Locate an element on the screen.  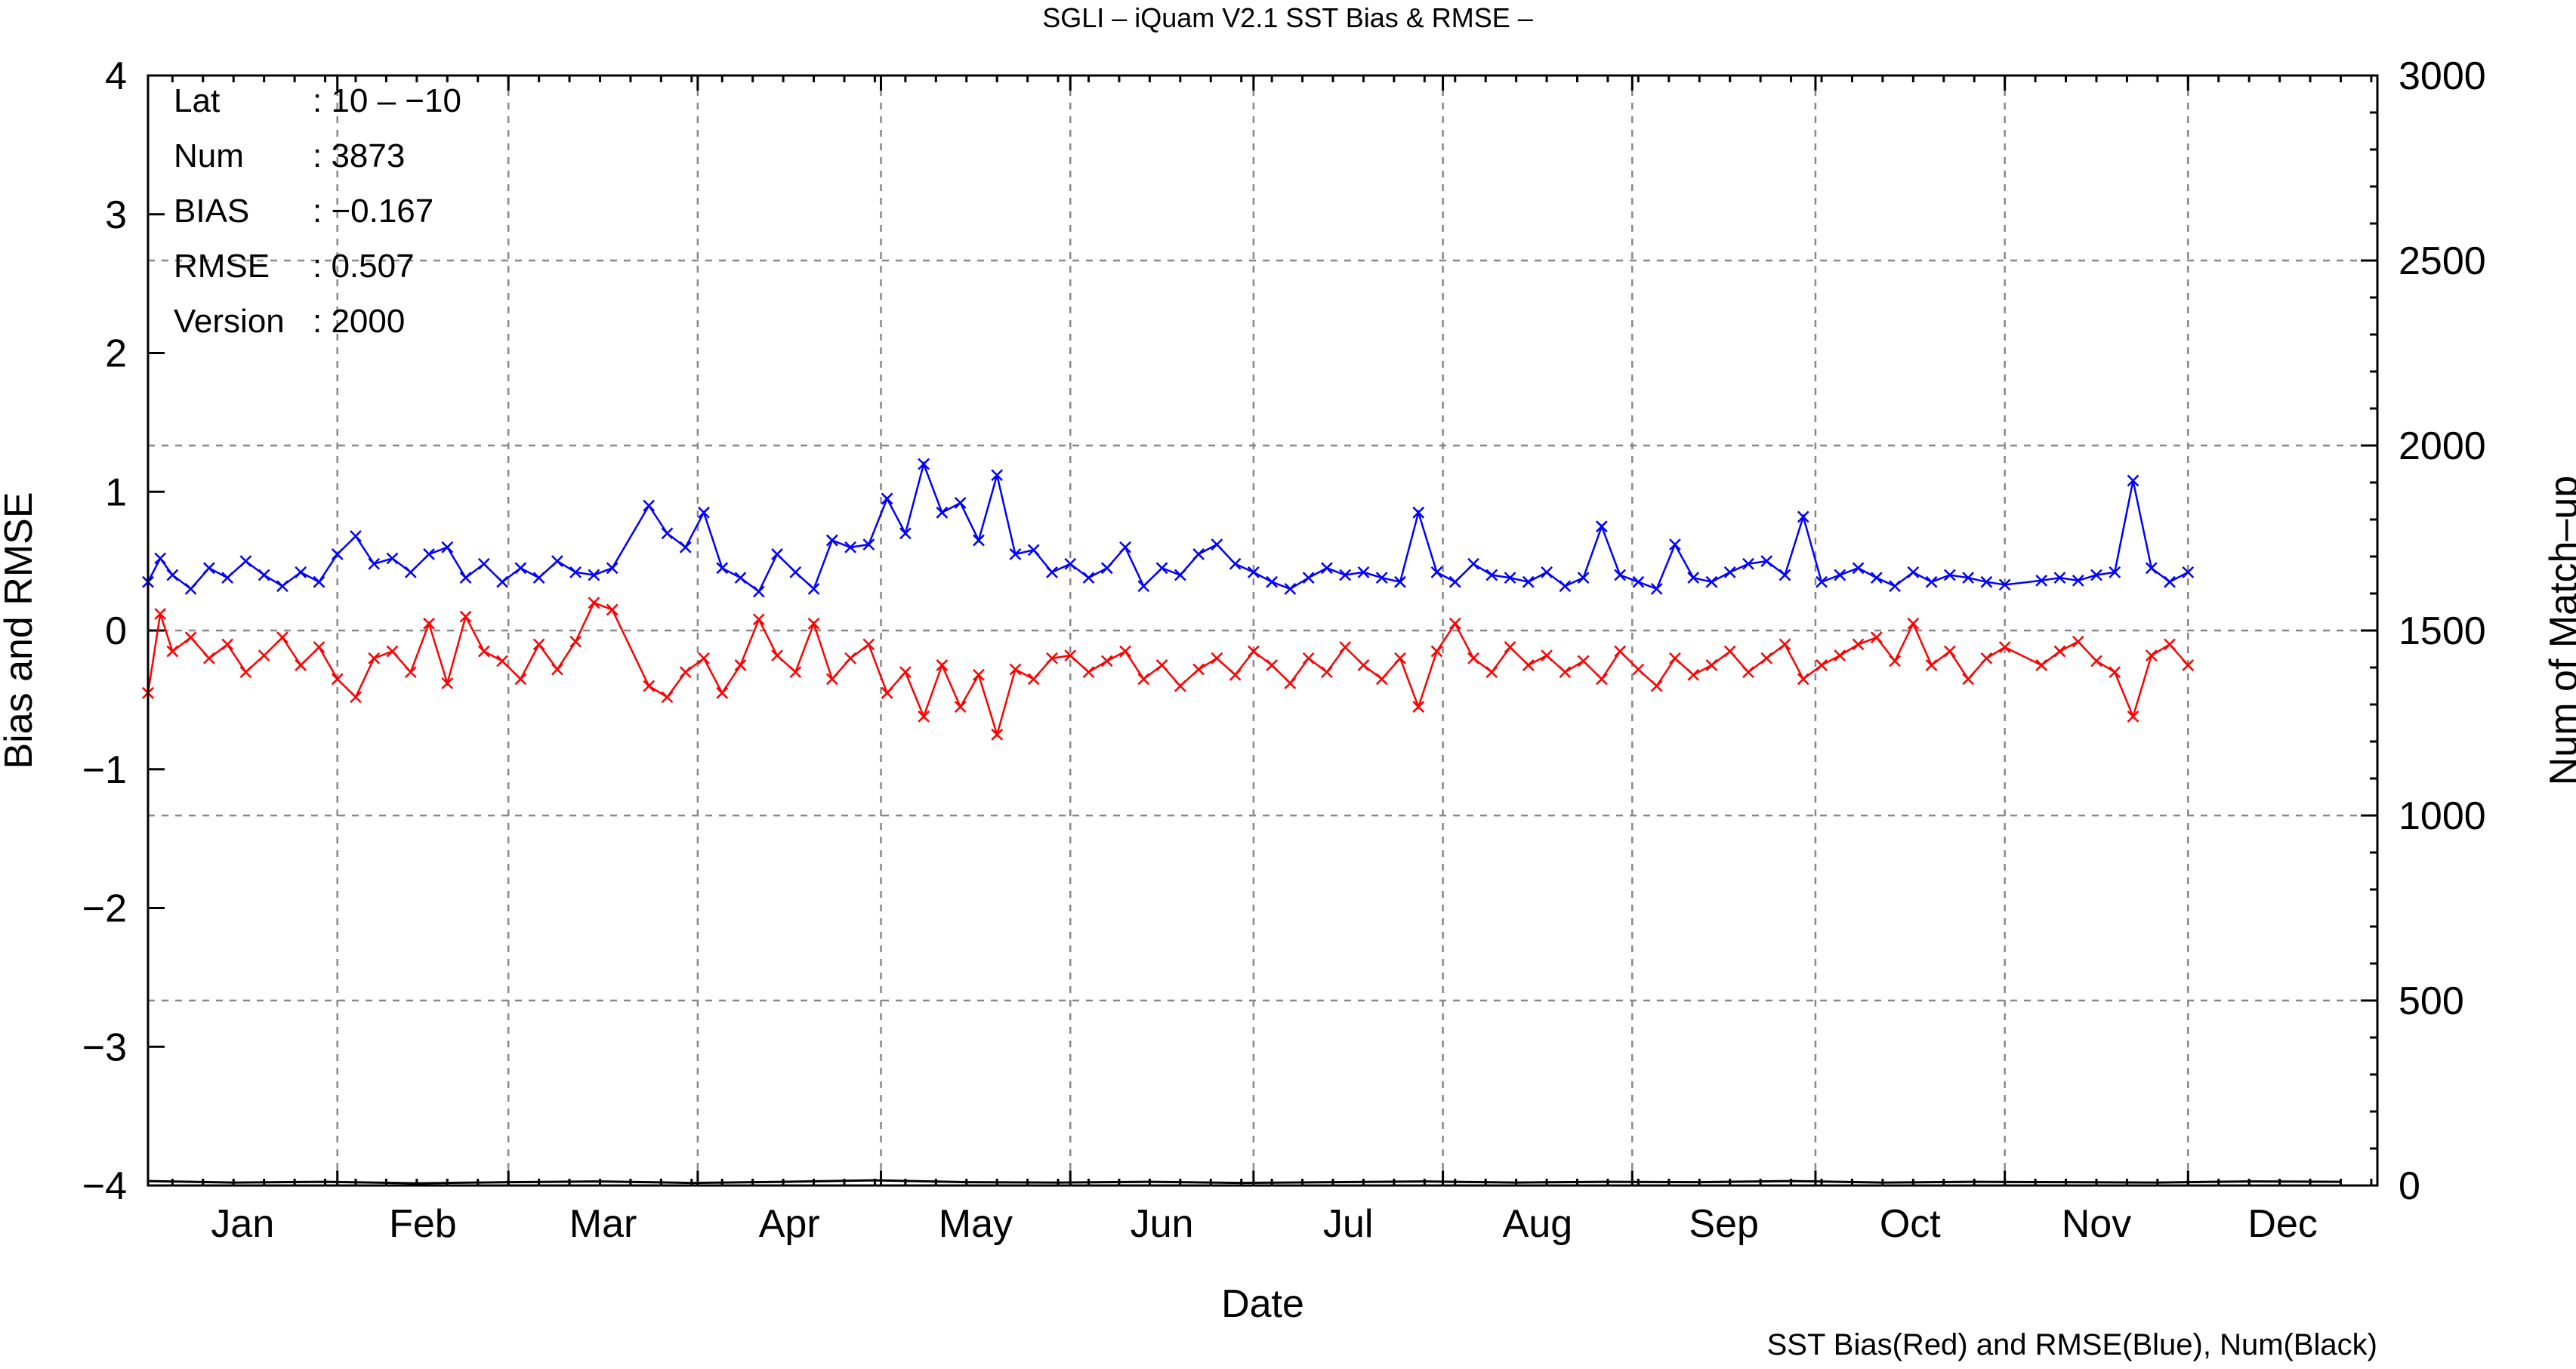
y-tick-label: 3 is located at coordinates (116, 215).